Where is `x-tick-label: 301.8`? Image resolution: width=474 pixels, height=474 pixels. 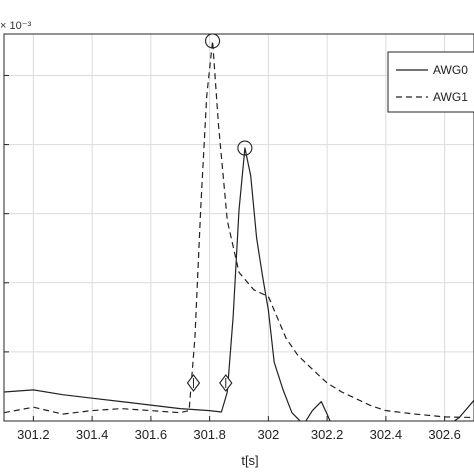
x-tick-label: 301.8 is located at coordinates (209, 434).